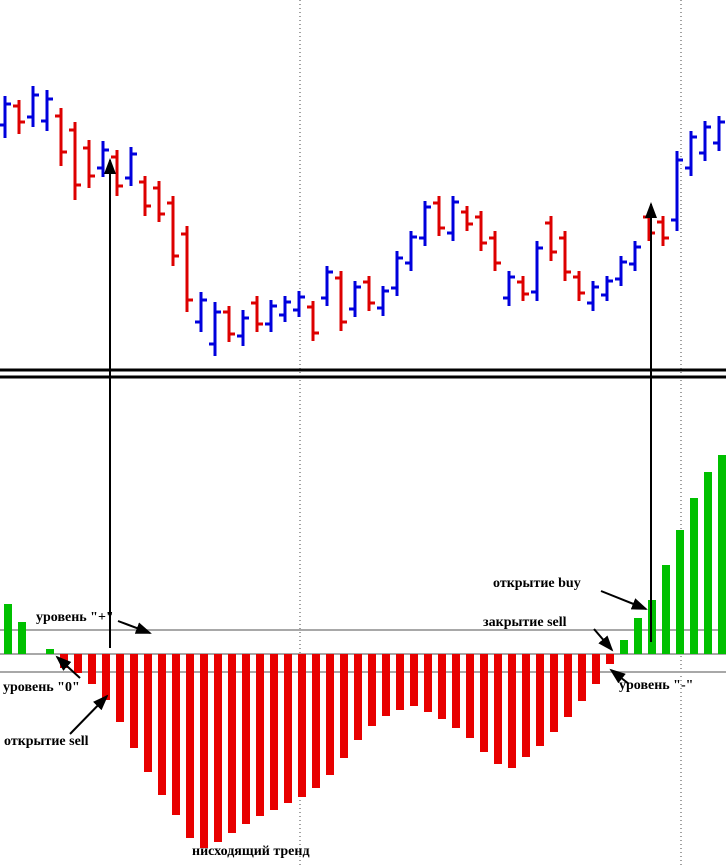  What do you see at coordinates (68, 667) in the screenshot?
I see `level-zero-arrow` at bounding box center [68, 667].